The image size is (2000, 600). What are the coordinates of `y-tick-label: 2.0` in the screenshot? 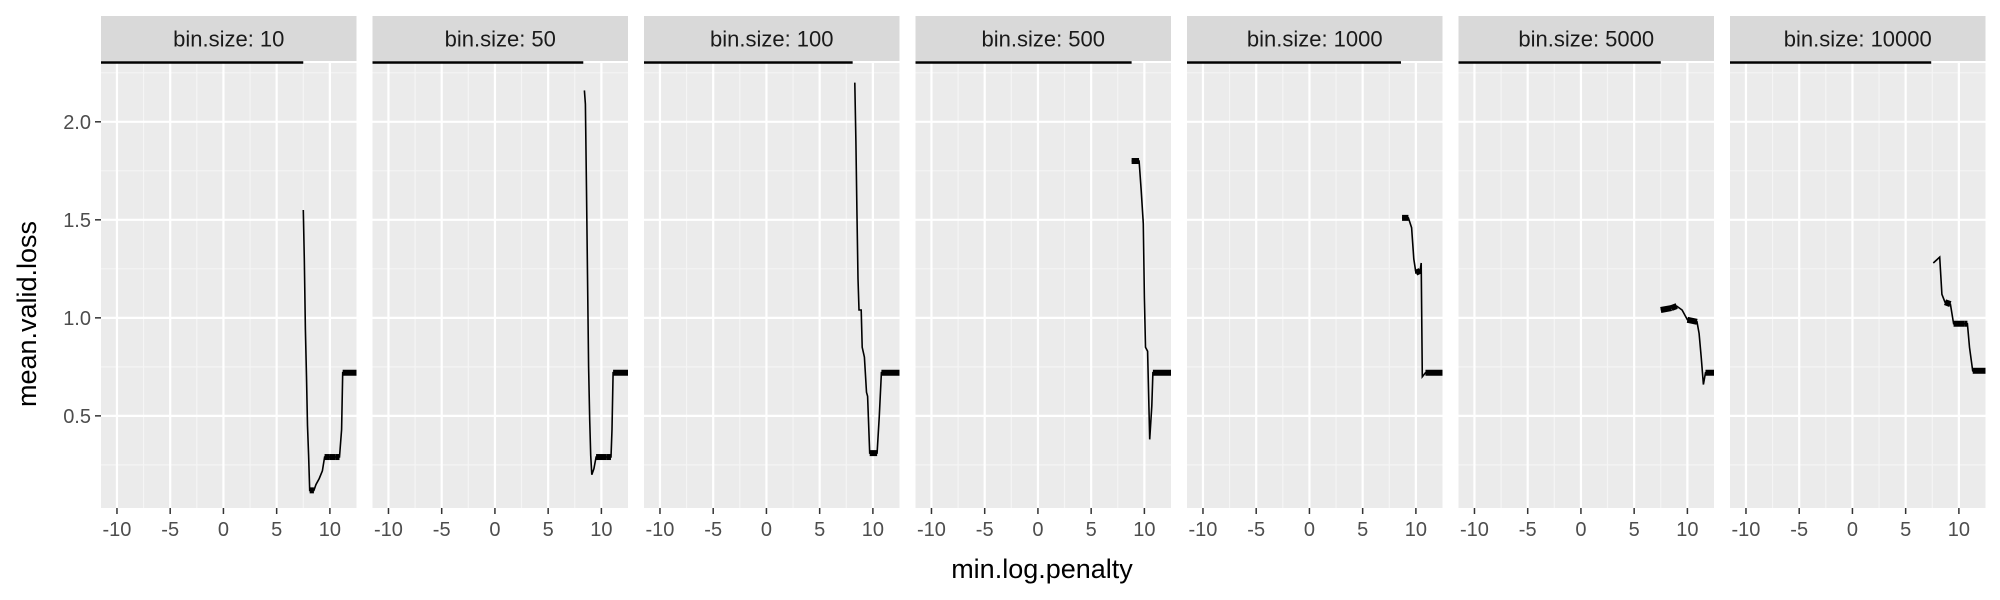 It's located at (77, 123).